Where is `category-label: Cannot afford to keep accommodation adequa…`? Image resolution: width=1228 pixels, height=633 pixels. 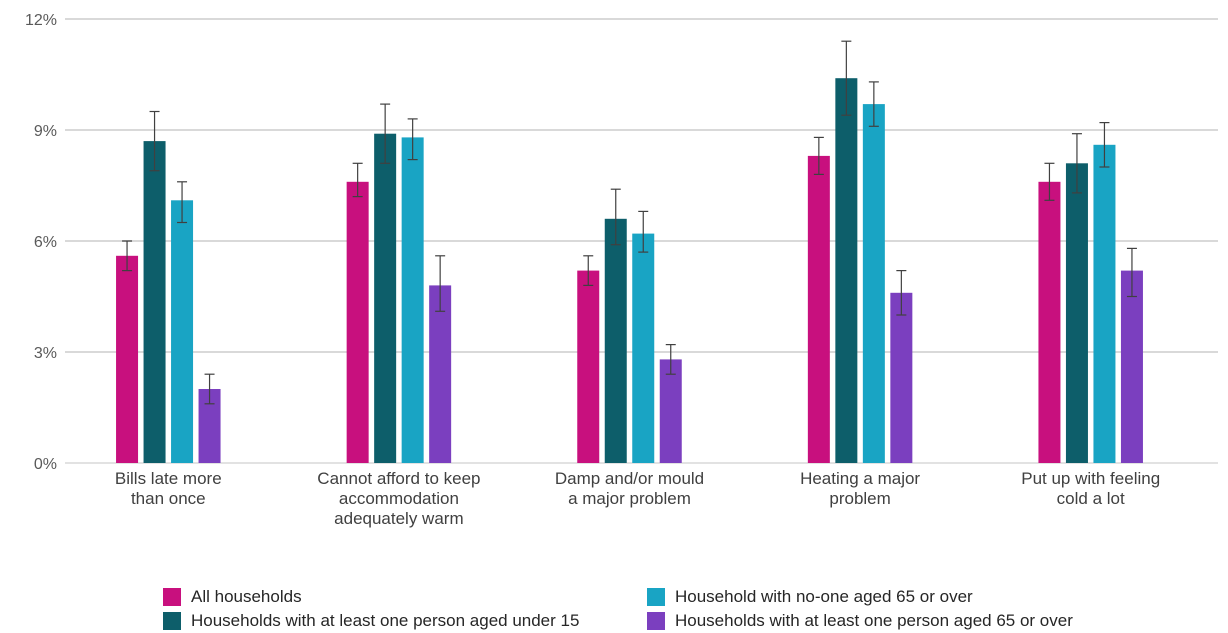
category-label: Cannot afford to keep accommodation adequa… is located at coordinates (398, 498).